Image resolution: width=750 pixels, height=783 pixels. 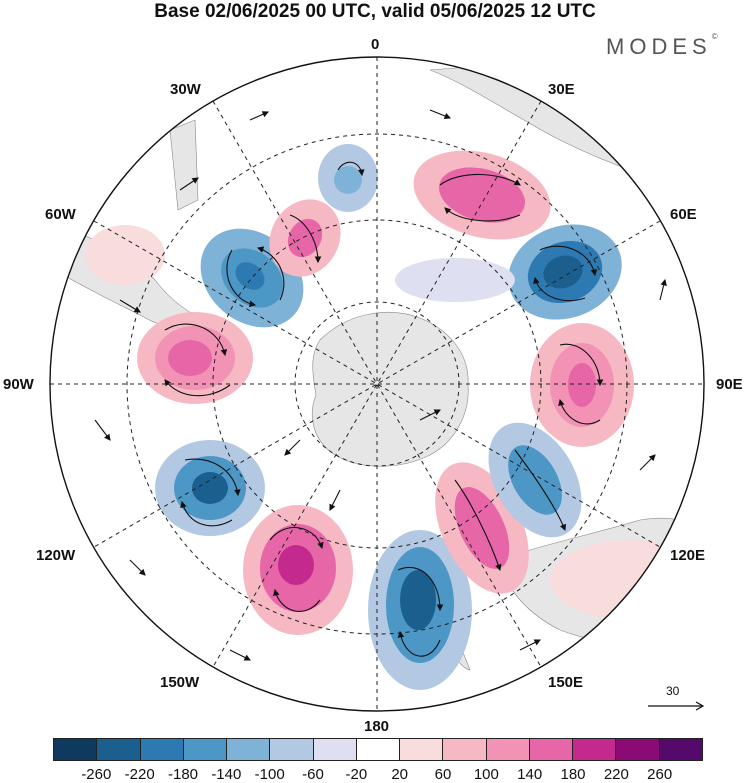 What do you see at coordinates (183, 774) in the screenshot?
I see `colorbar-tick-label: -180` at bounding box center [183, 774].